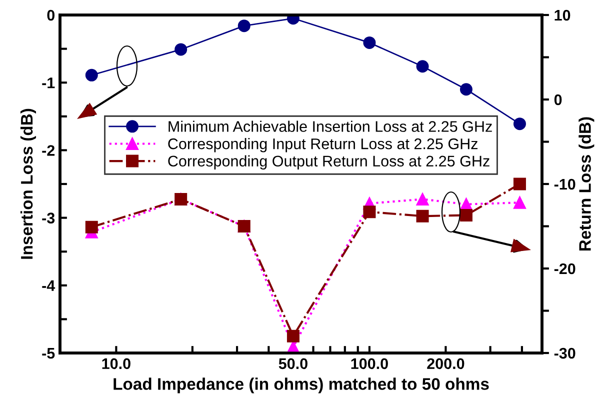  What do you see at coordinates (323, 145) in the screenshot?
I see `legend-label: Corresponding Input Return Loss at 2.25 GHz` at bounding box center [323, 145].